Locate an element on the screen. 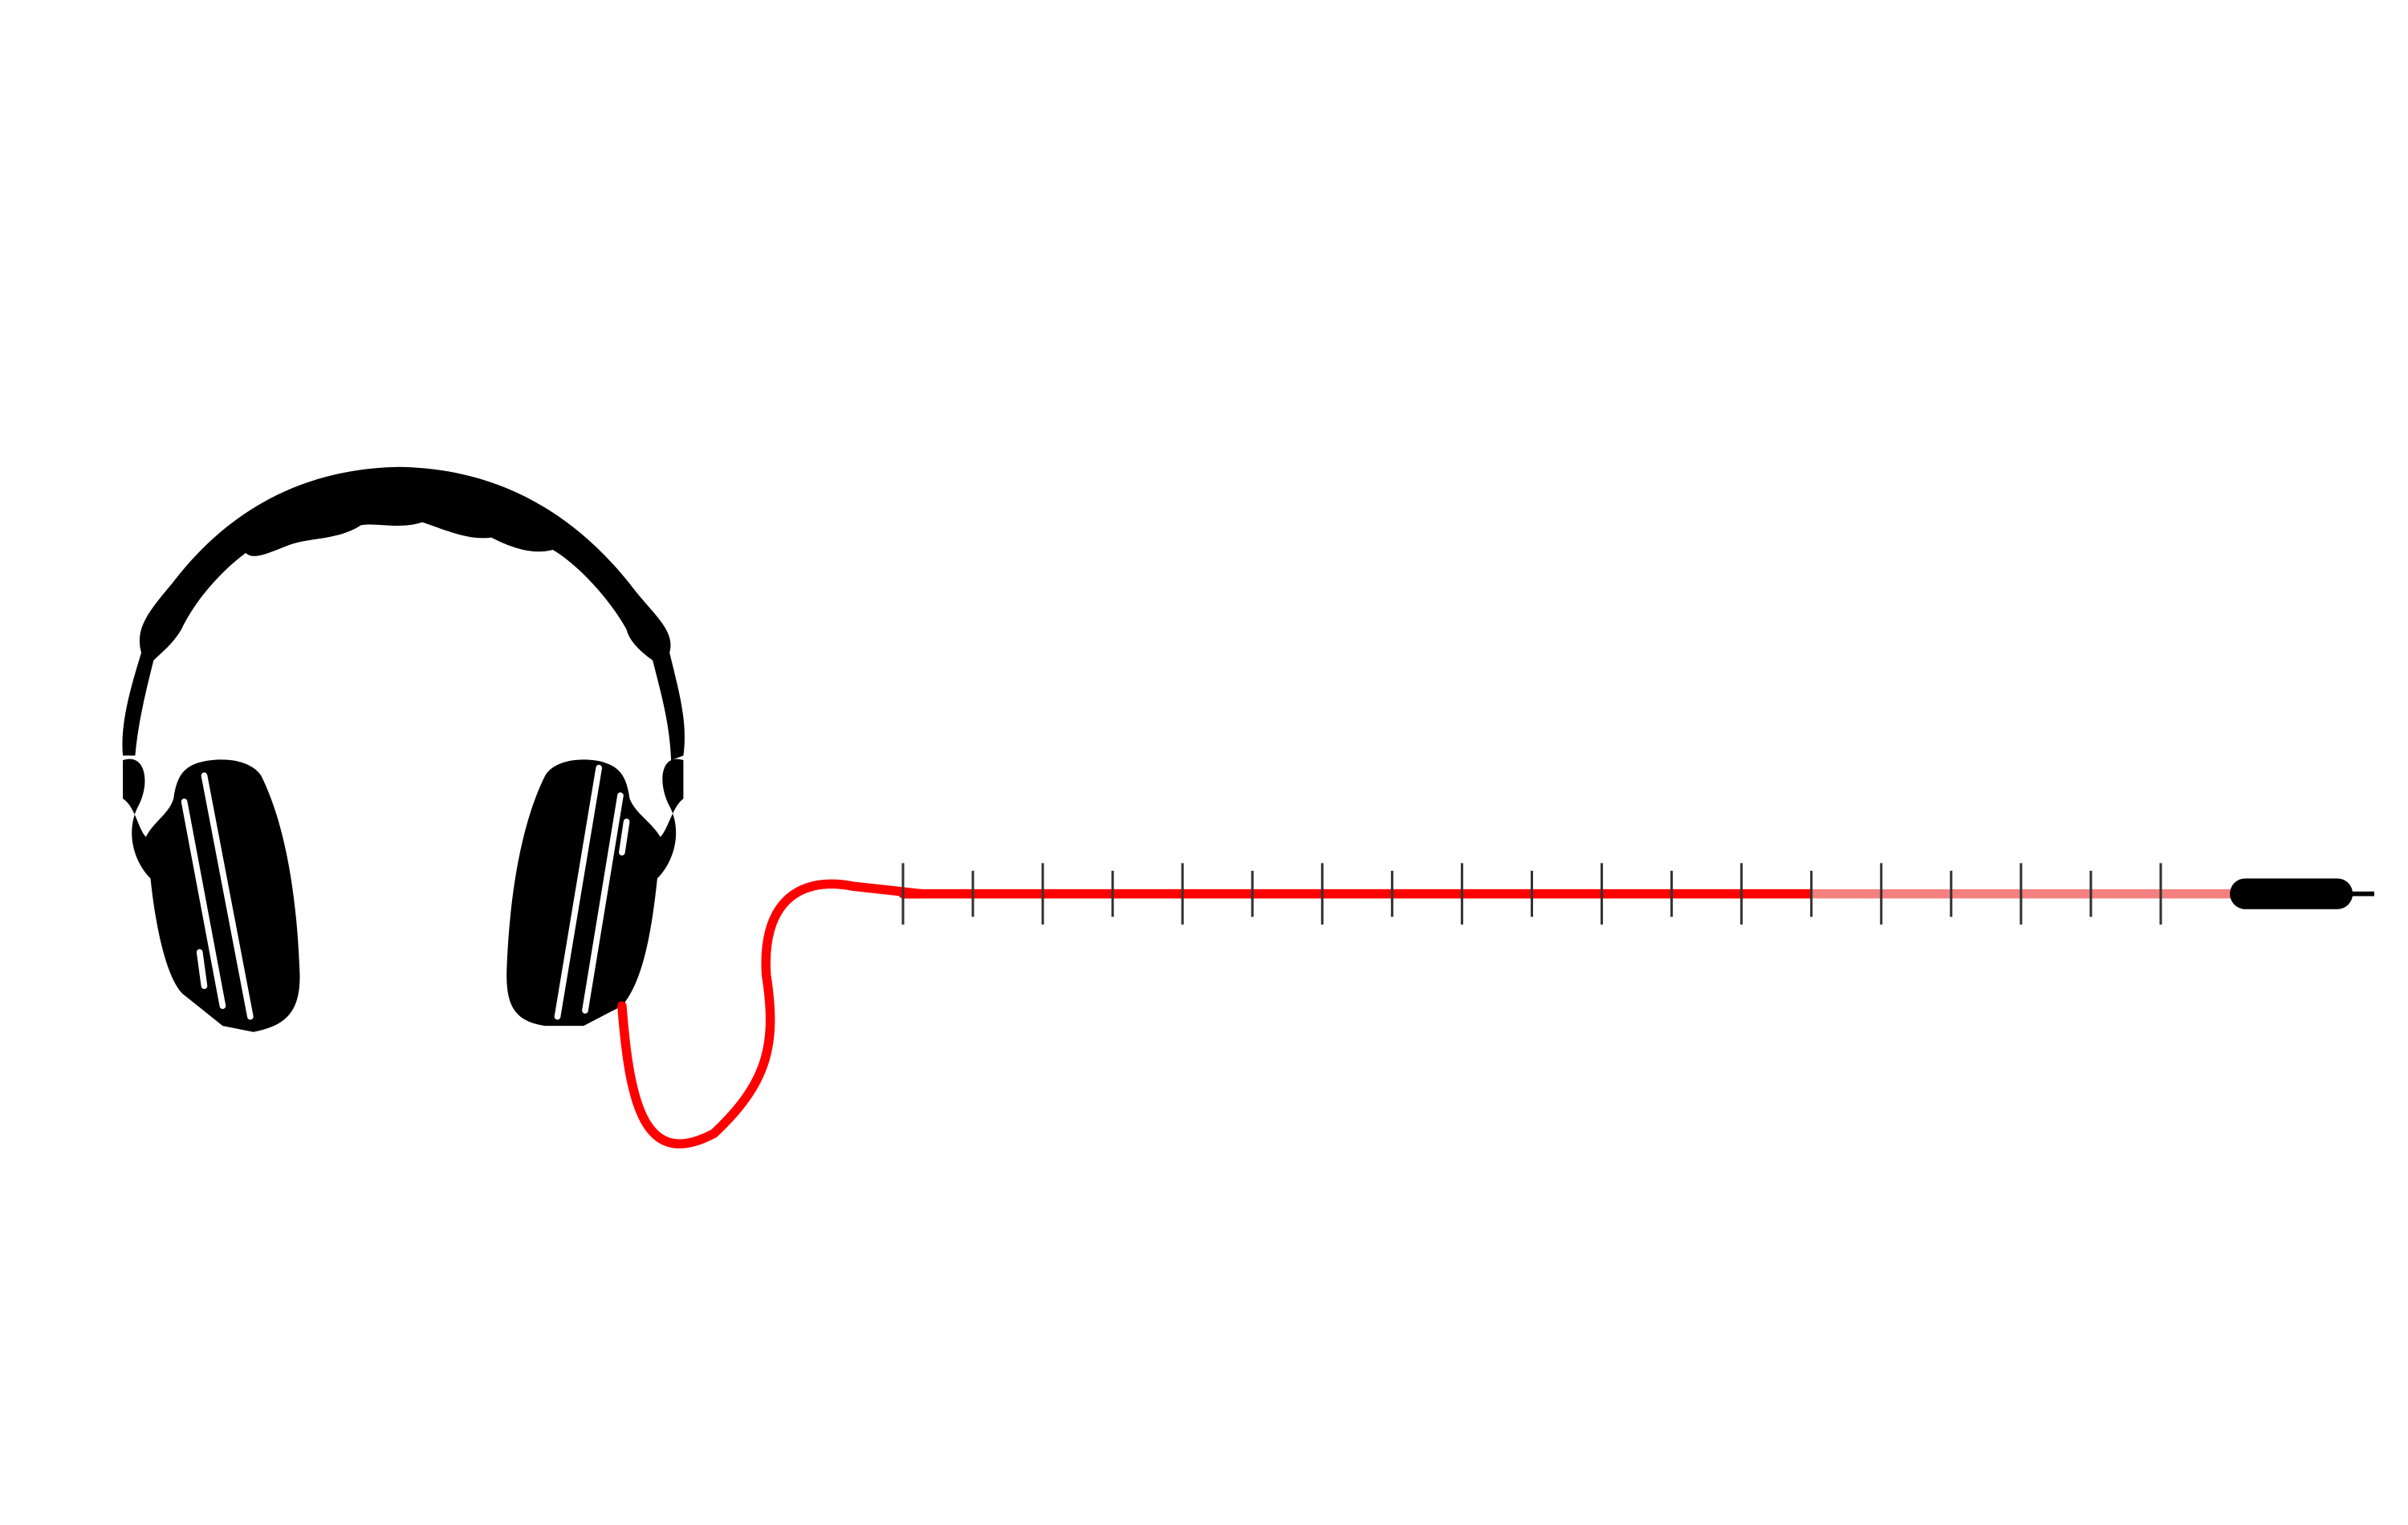 The height and width of the screenshot is (1525, 2408). left-ear-cup is located at coordinates (211, 895).